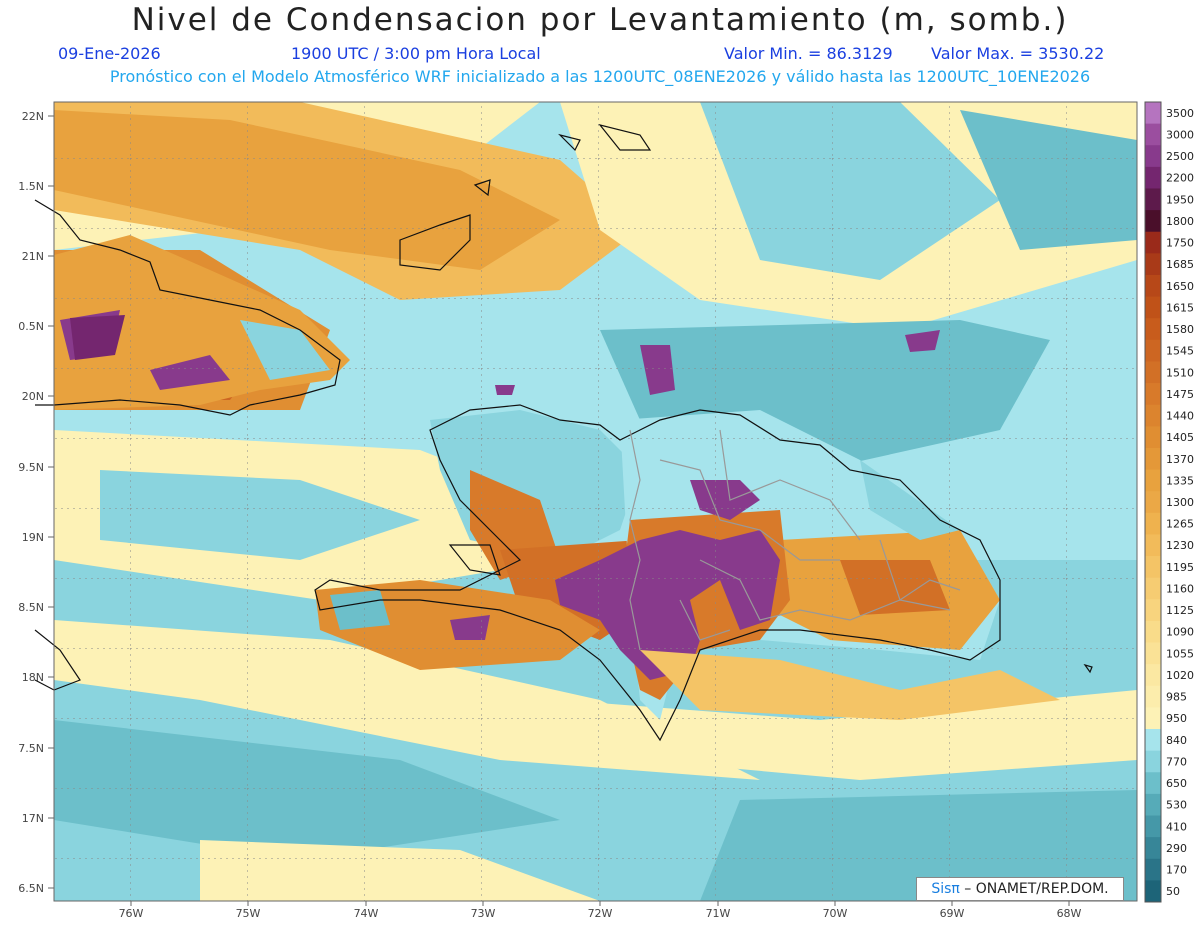 The image size is (1200, 927). I want to click on legend-level-label: 1685, so click(1180, 264).